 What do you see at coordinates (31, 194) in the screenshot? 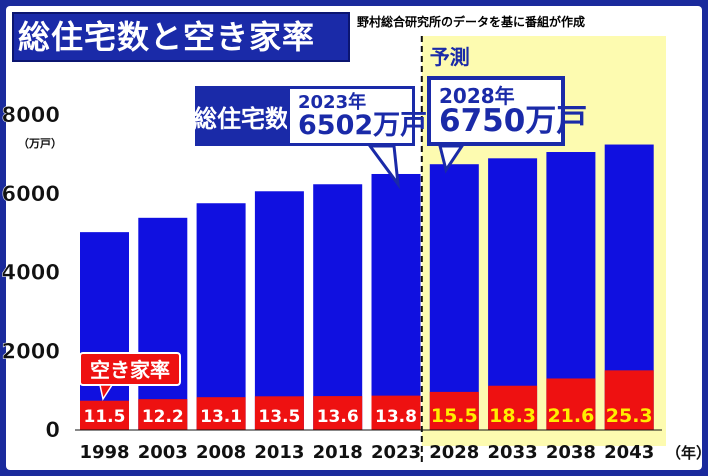
I see `y-tick-6000: 6000` at bounding box center [31, 194].